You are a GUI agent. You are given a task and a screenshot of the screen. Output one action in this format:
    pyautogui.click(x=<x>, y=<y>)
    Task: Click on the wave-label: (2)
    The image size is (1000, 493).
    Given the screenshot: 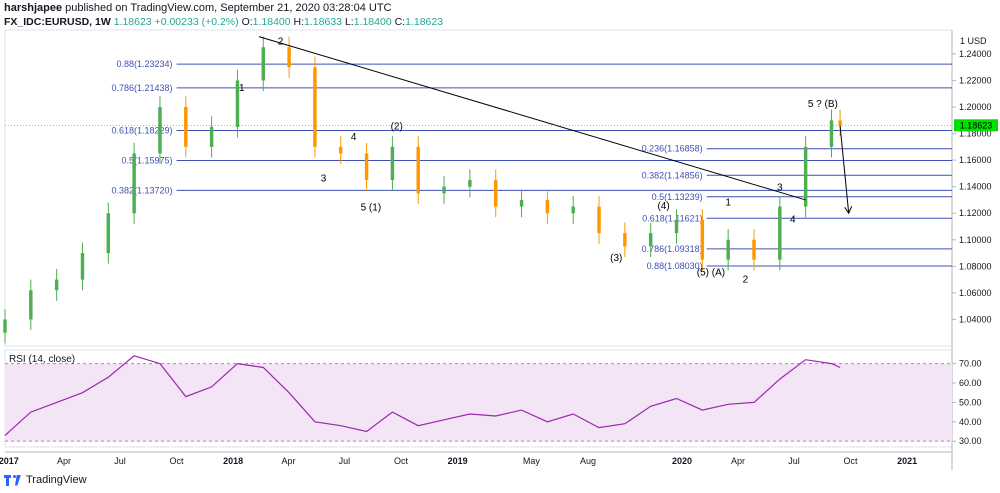 What is the action you would take?
    pyautogui.click(x=397, y=127)
    